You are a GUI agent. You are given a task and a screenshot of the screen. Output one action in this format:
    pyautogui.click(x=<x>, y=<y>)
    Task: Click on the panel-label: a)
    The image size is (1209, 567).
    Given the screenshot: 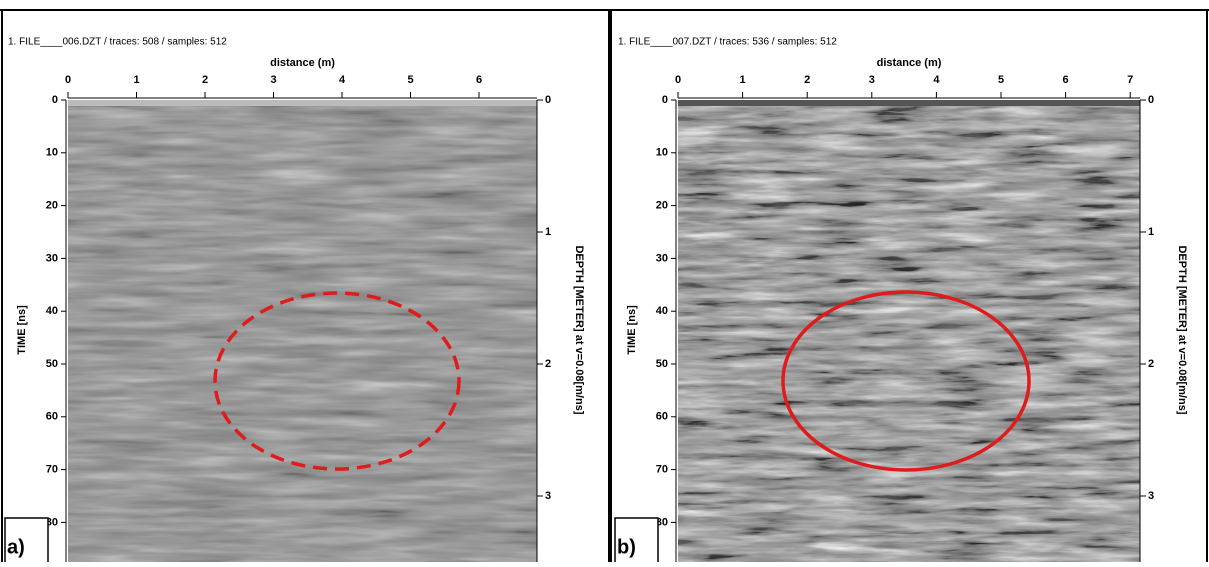 What is the action you would take?
    pyautogui.click(x=16, y=547)
    